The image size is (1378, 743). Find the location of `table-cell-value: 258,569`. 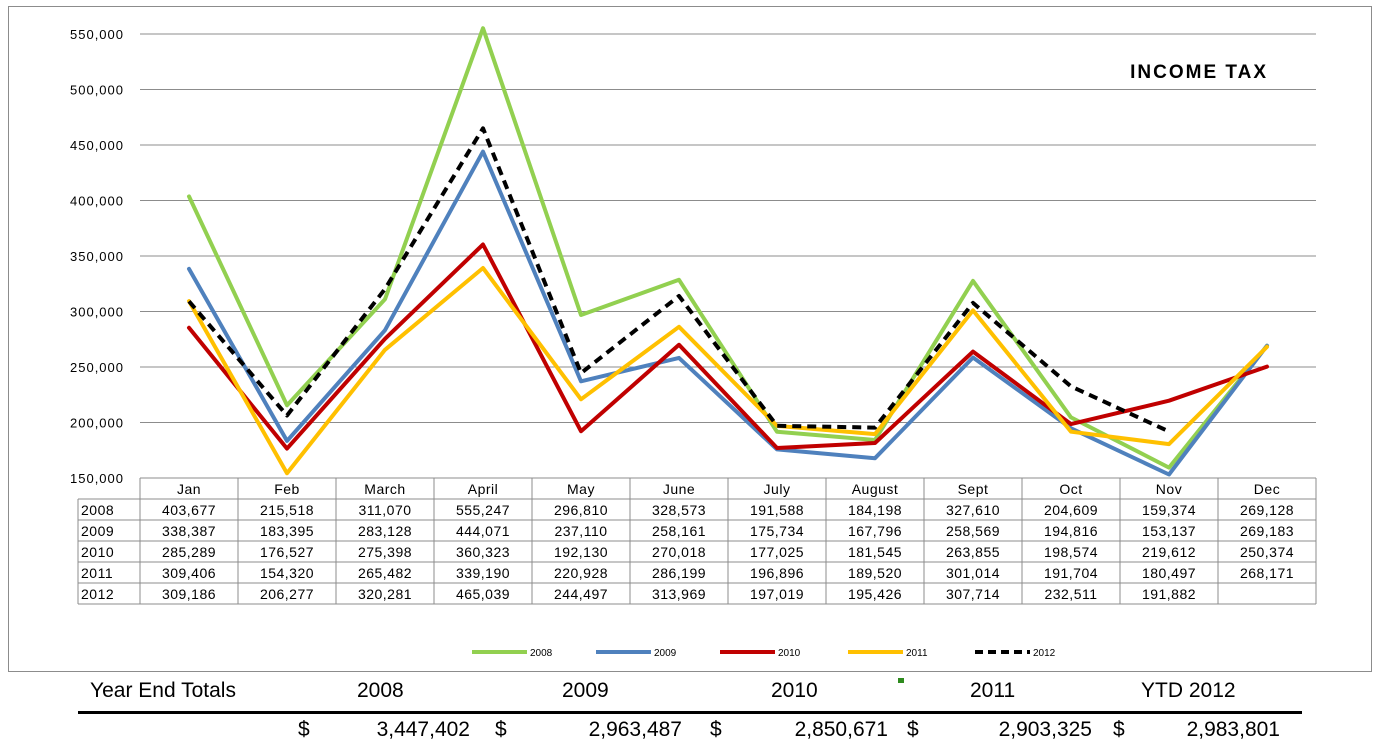

table-cell-value: 258,569 is located at coordinates (973, 531).